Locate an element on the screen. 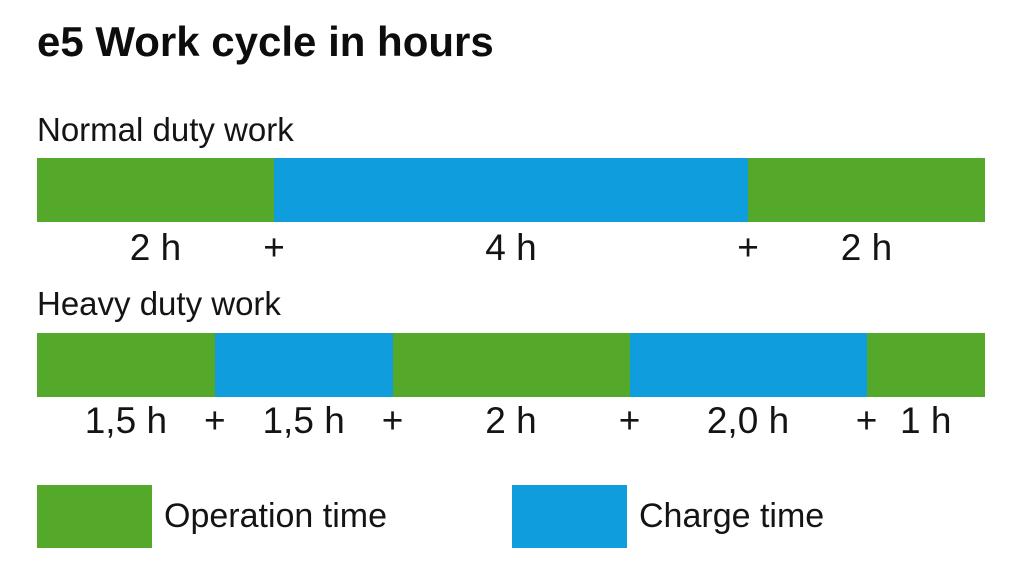 Image resolution: width=1024 pixels, height=587 pixels. bar-heavy-duty is located at coordinates (511, 365).